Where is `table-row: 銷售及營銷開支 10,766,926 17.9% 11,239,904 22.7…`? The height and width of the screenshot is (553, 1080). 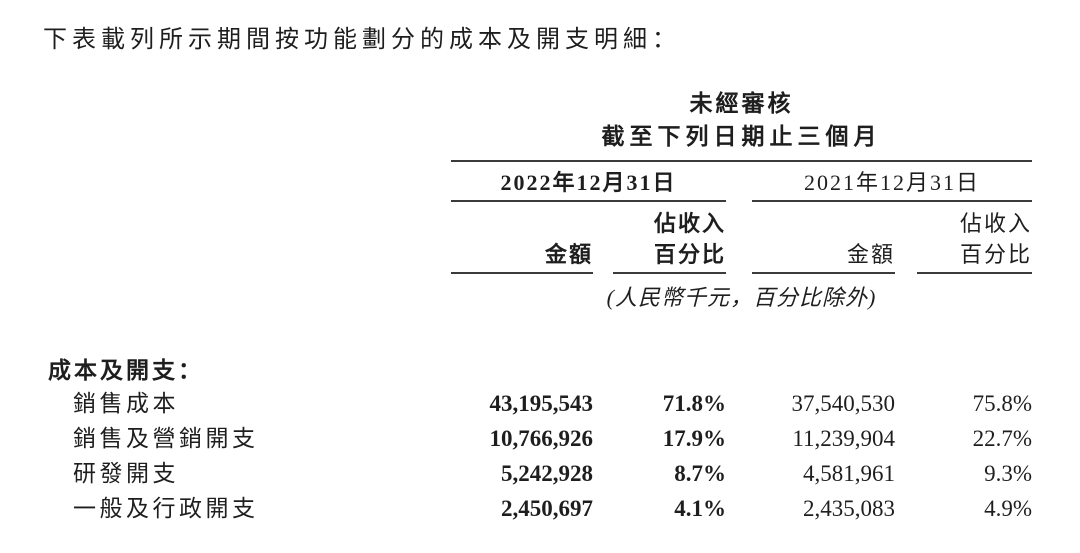 table-row: 銷售及營銷開支 10,766,926 17.9% 11,239,904 22.7… is located at coordinates (540, 439).